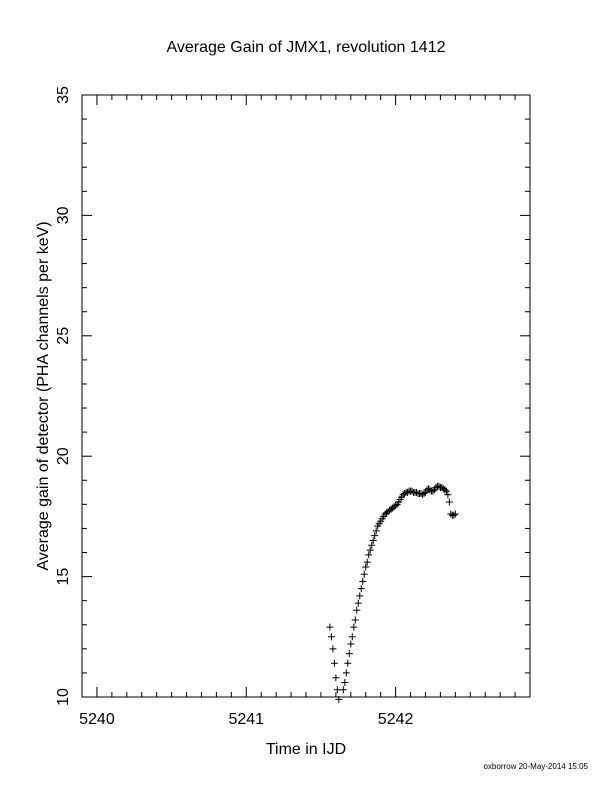  What do you see at coordinates (392, 592) in the screenshot?
I see `data-points` at bounding box center [392, 592].